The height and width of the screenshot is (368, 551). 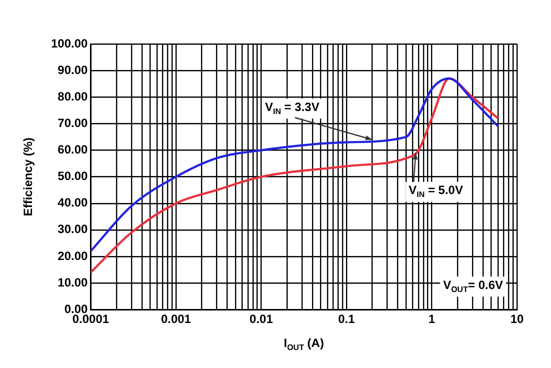 What do you see at coordinates (517, 319) in the screenshot?
I see `x-tick-label: 10` at bounding box center [517, 319].